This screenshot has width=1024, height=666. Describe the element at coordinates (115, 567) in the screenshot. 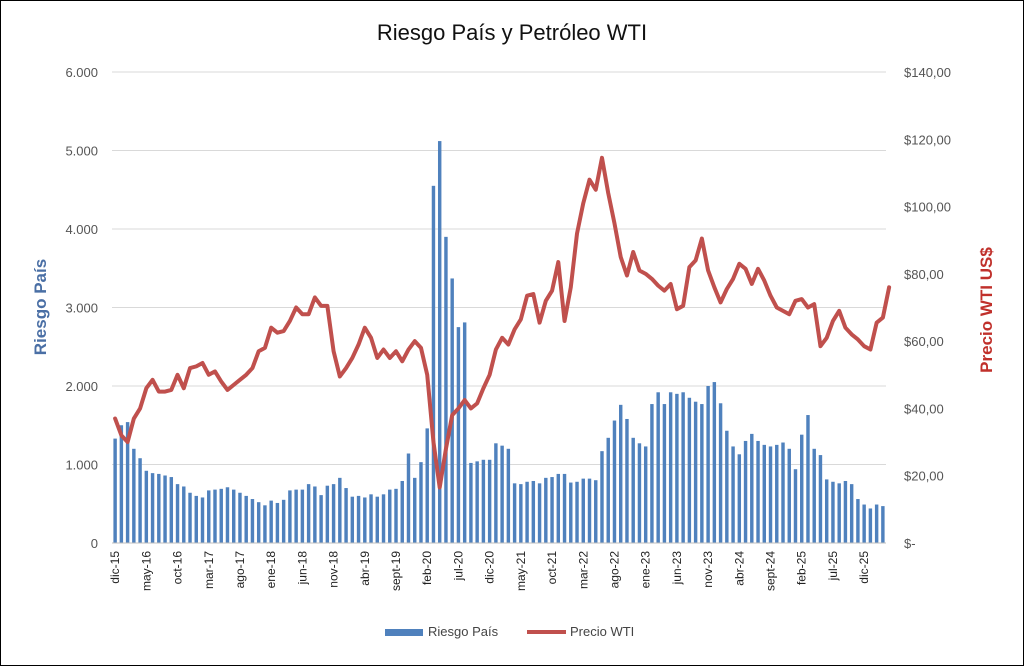

I see `x-tick-label: dic-15` at that location.